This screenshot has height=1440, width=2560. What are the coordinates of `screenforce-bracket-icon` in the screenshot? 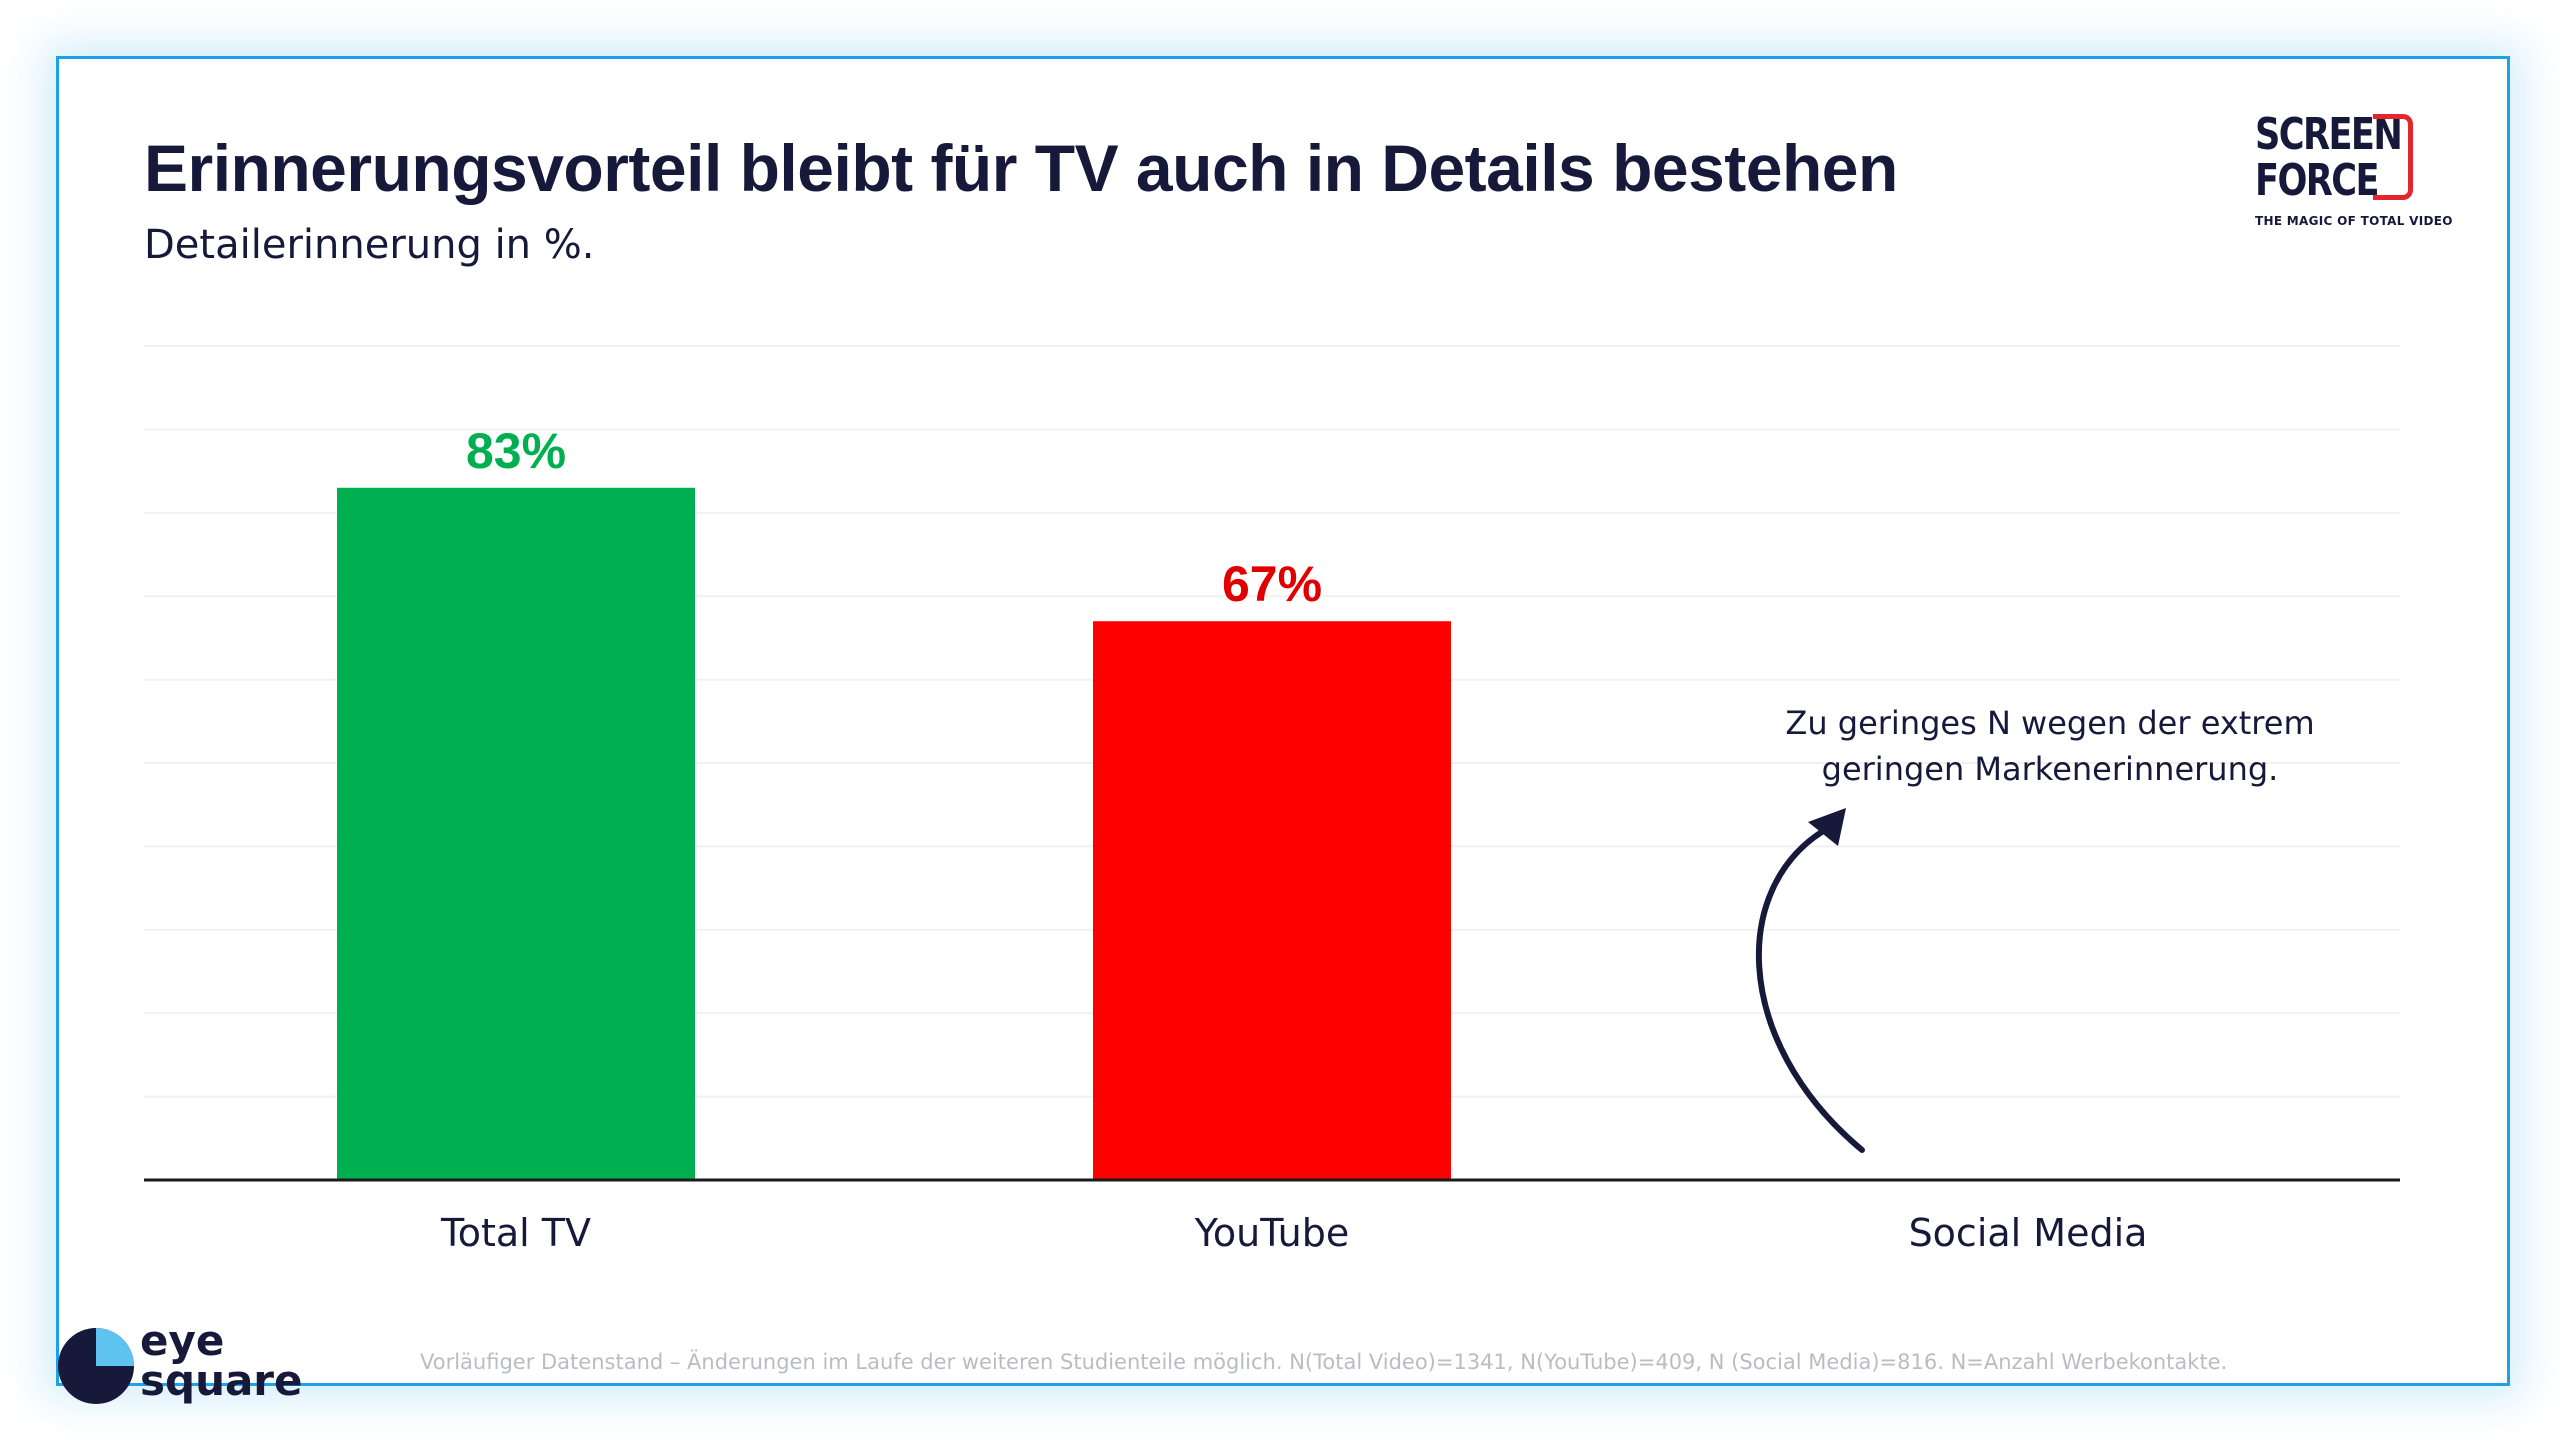 It's located at (2393, 157).